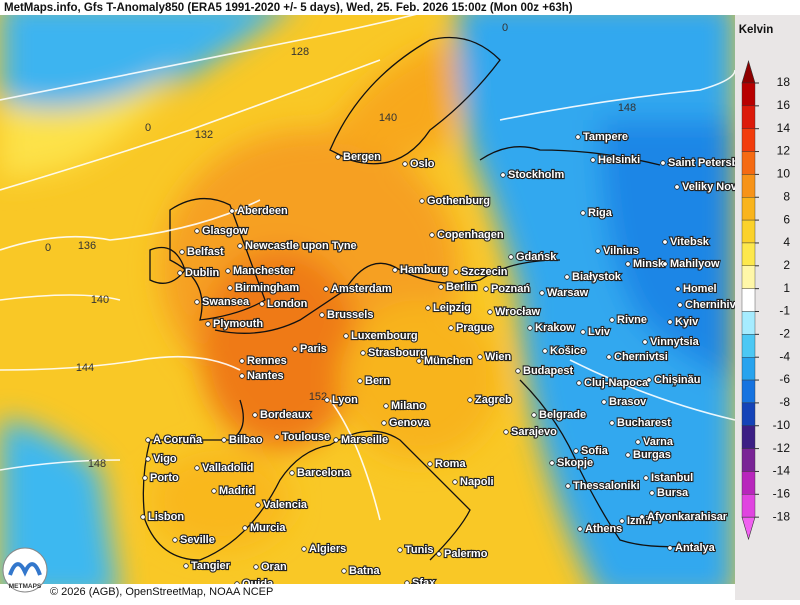 The height and width of the screenshot is (605, 800). I want to click on city-label: Afyonkarahisar, so click(687, 517).